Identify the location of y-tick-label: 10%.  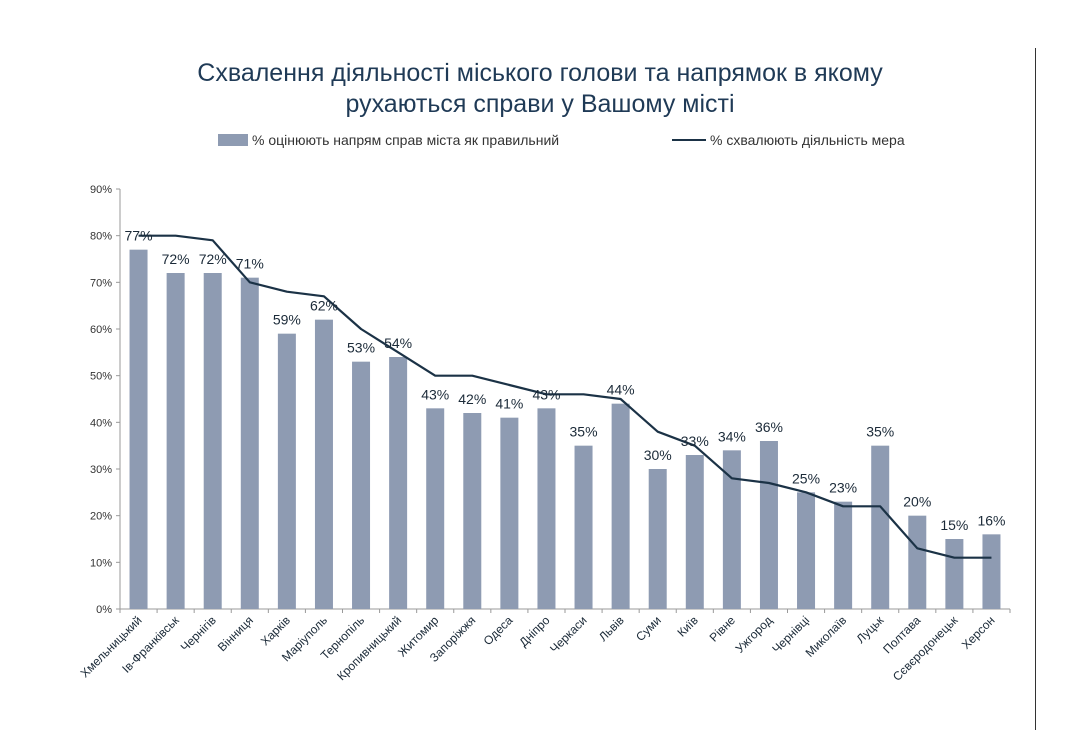
(101, 563).